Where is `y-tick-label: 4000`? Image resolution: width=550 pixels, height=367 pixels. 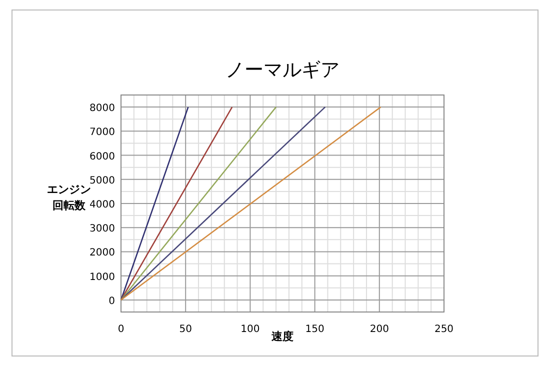
y-tick-label: 4000 is located at coordinates (102, 205).